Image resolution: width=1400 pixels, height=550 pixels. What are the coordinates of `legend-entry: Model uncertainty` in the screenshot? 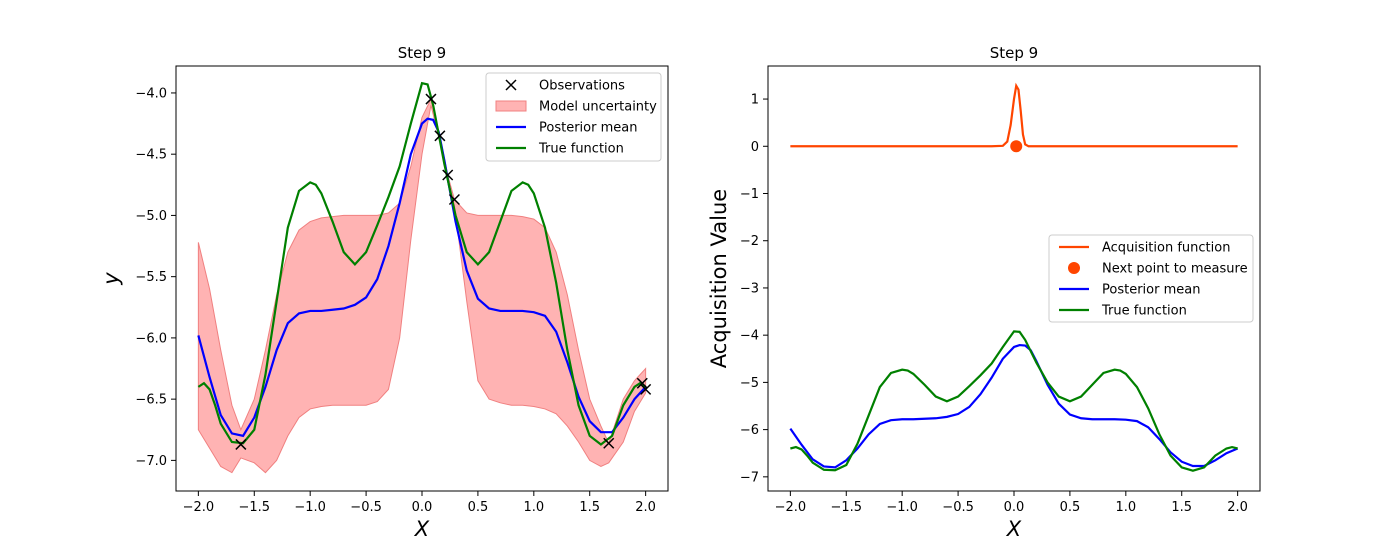 It's located at (576, 107).